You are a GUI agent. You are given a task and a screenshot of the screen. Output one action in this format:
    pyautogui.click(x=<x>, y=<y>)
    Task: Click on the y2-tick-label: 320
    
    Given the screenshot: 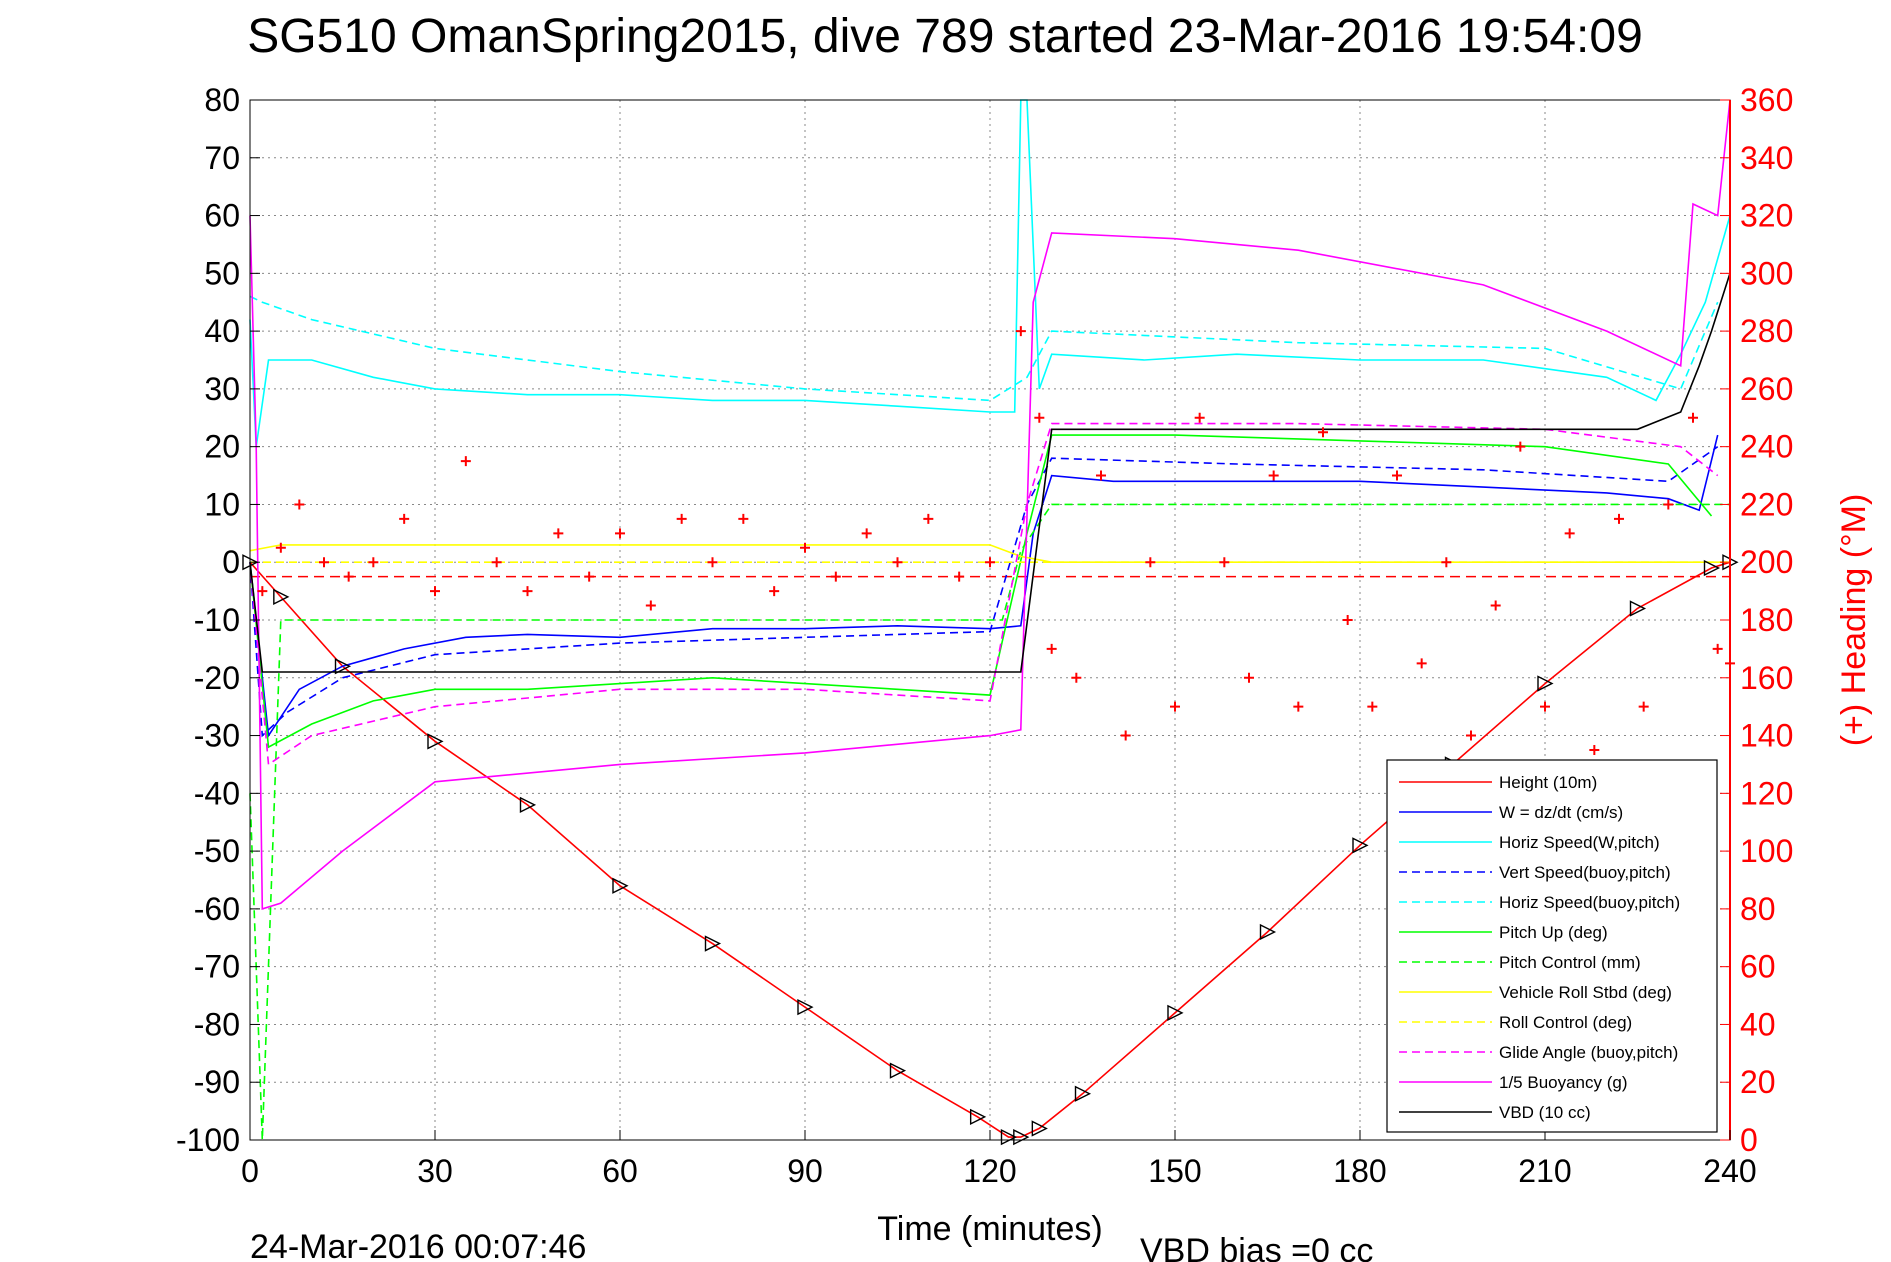 What is the action you would take?
    pyautogui.click(x=1766, y=216)
    